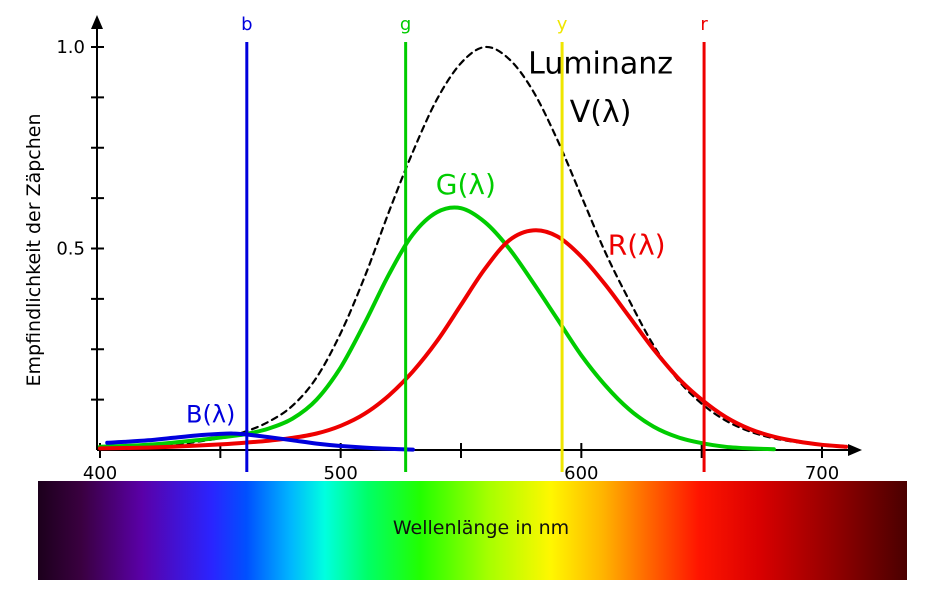 The image size is (942, 594). What do you see at coordinates (481, 528) in the screenshot?
I see `spectrum-bar-label: Wellenlänge in nm` at bounding box center [481, 528].